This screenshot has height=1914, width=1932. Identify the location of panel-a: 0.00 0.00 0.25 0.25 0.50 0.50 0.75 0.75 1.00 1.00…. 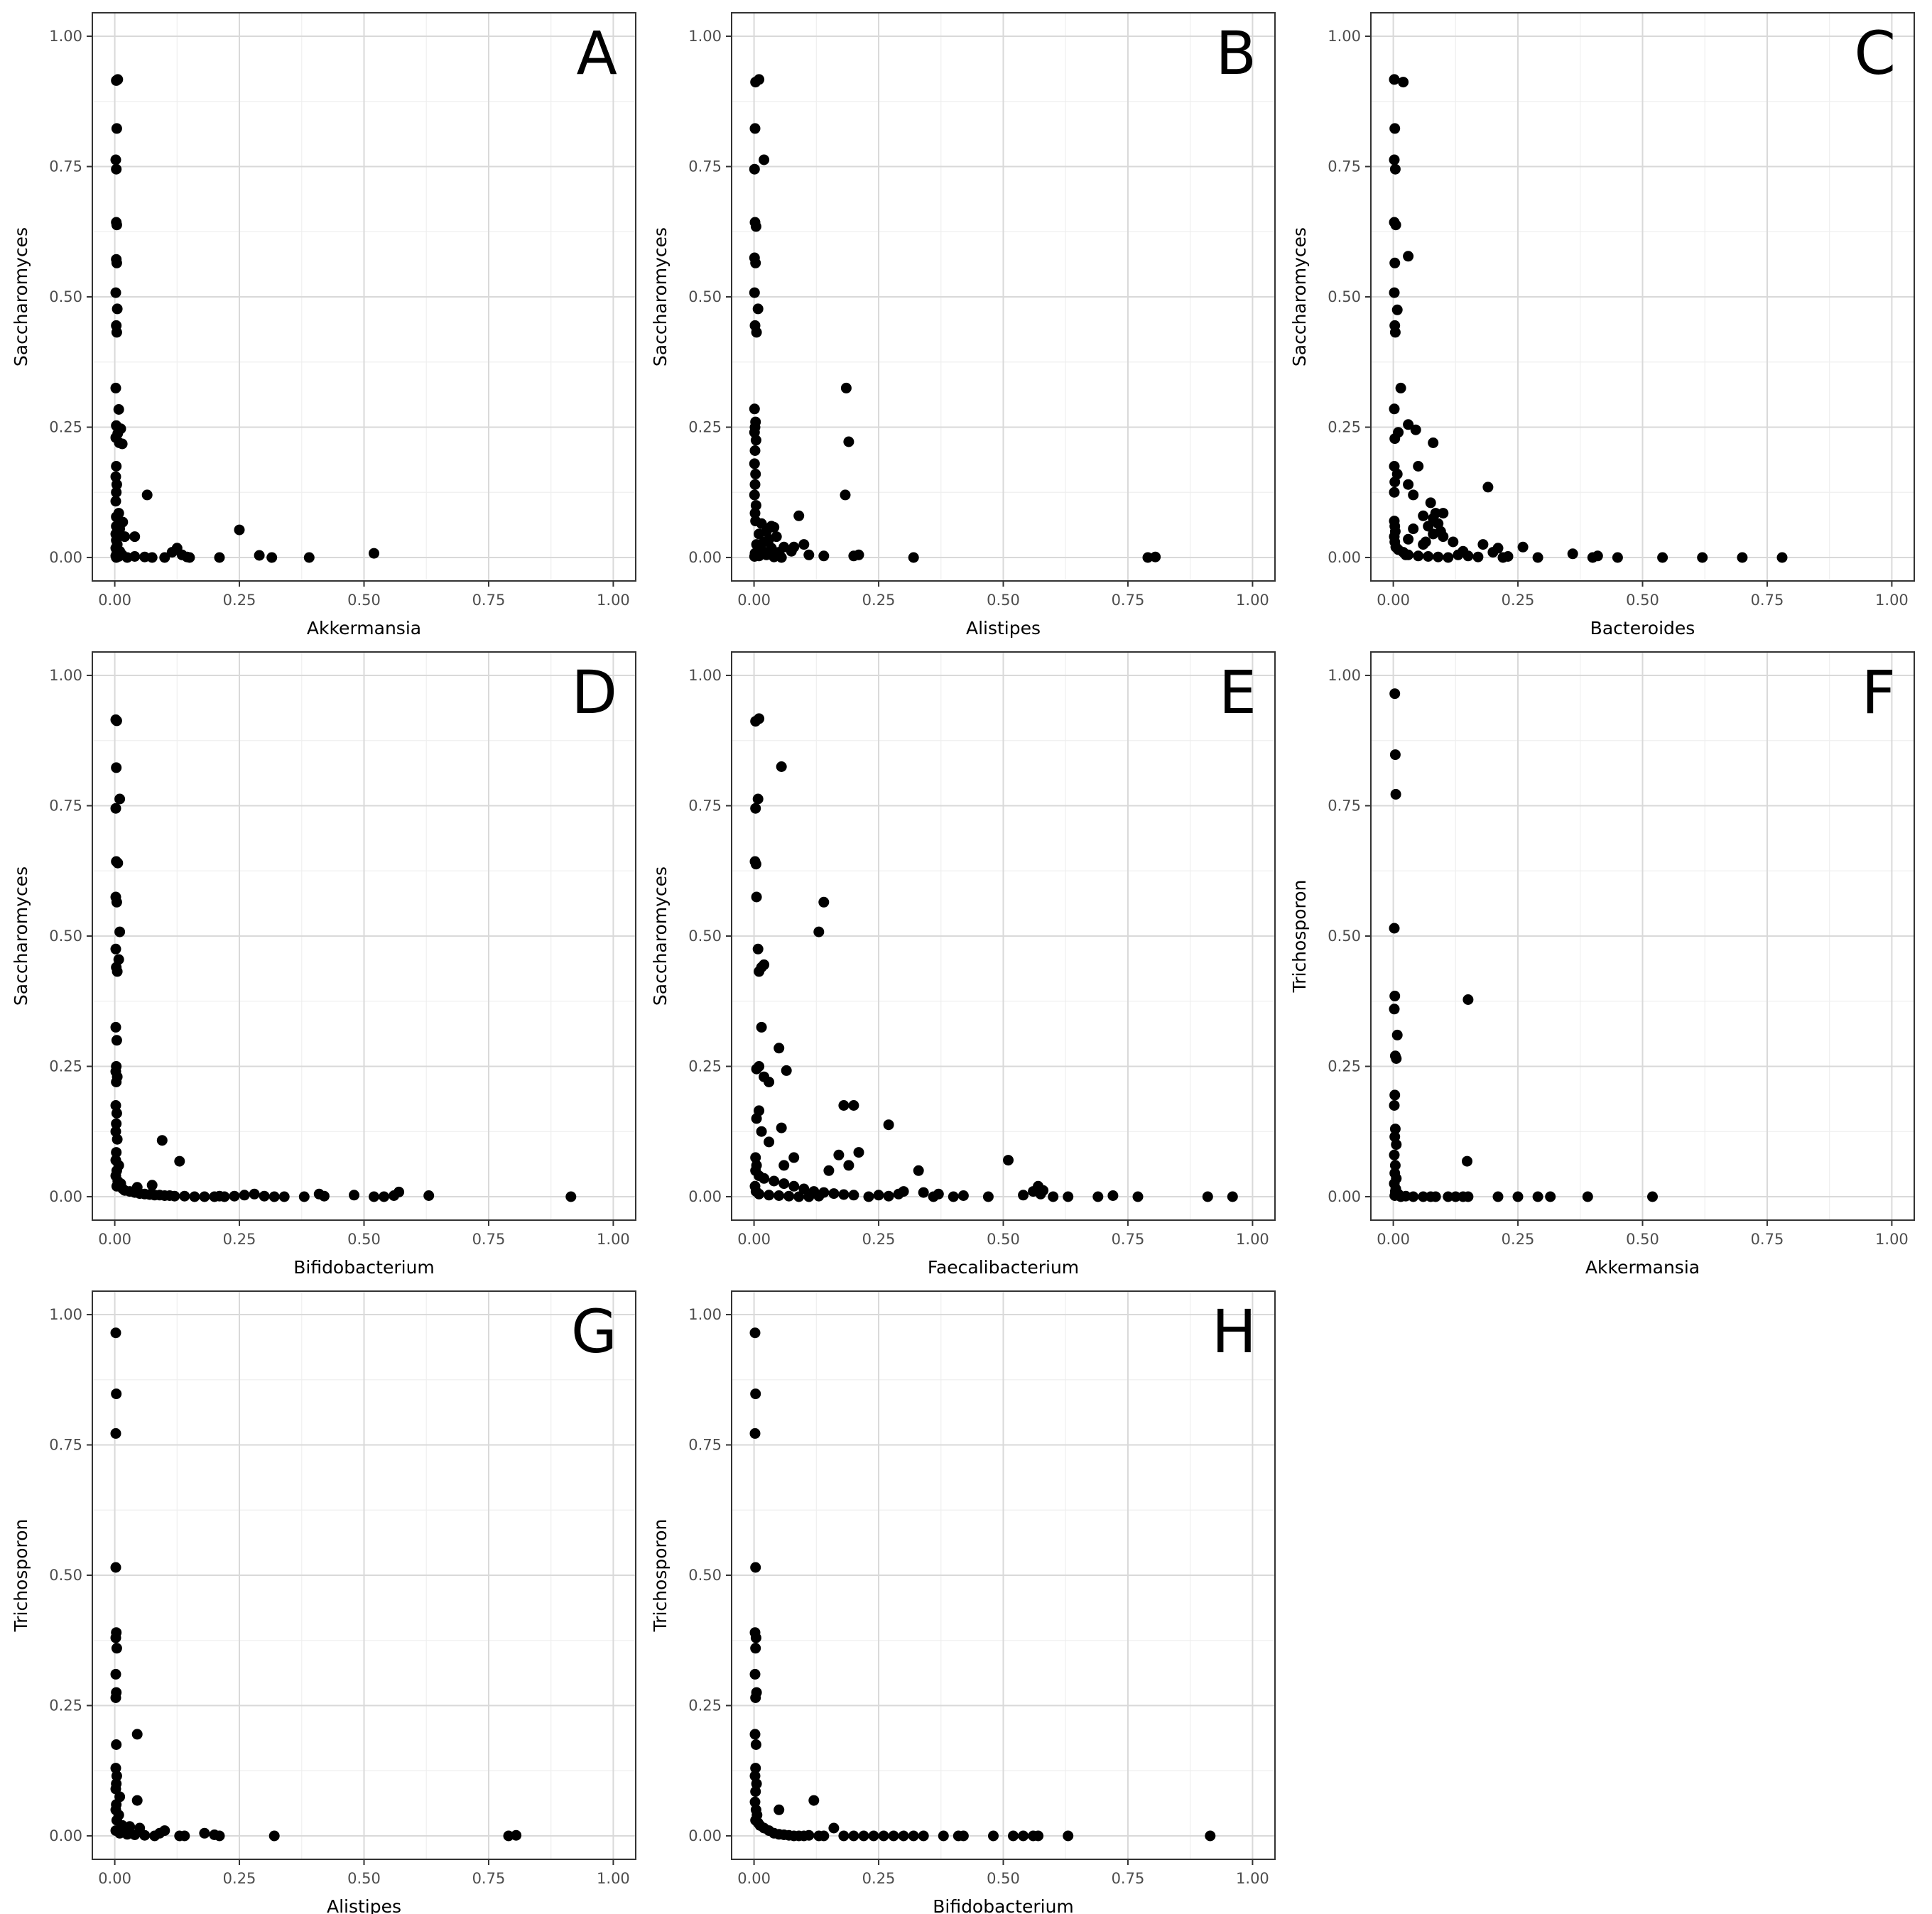
(324, 325).